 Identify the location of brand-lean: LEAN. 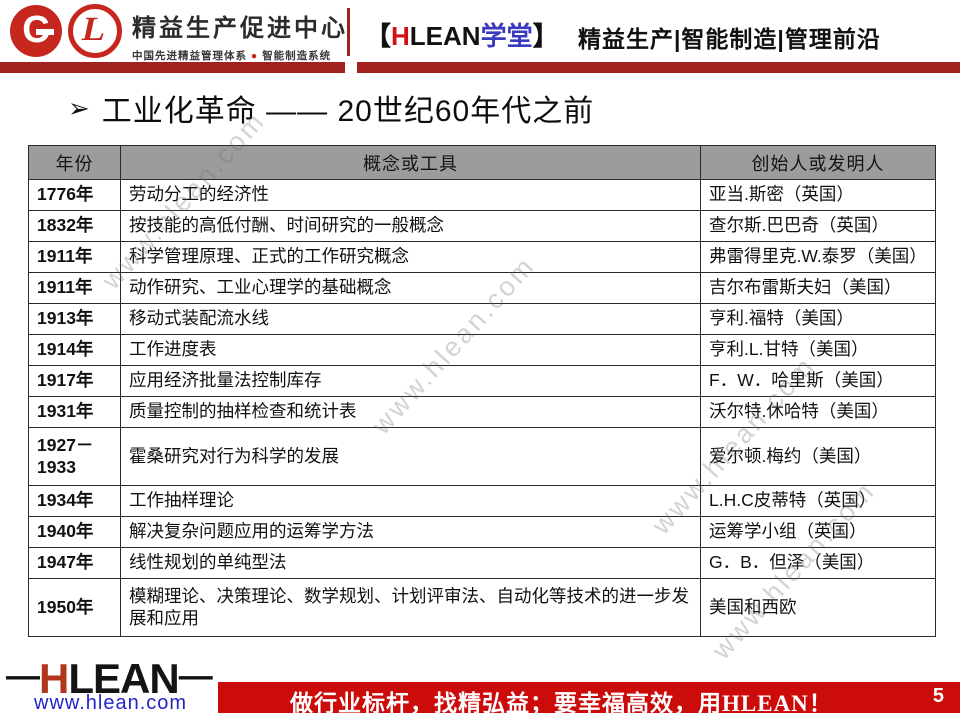
(445, 36).